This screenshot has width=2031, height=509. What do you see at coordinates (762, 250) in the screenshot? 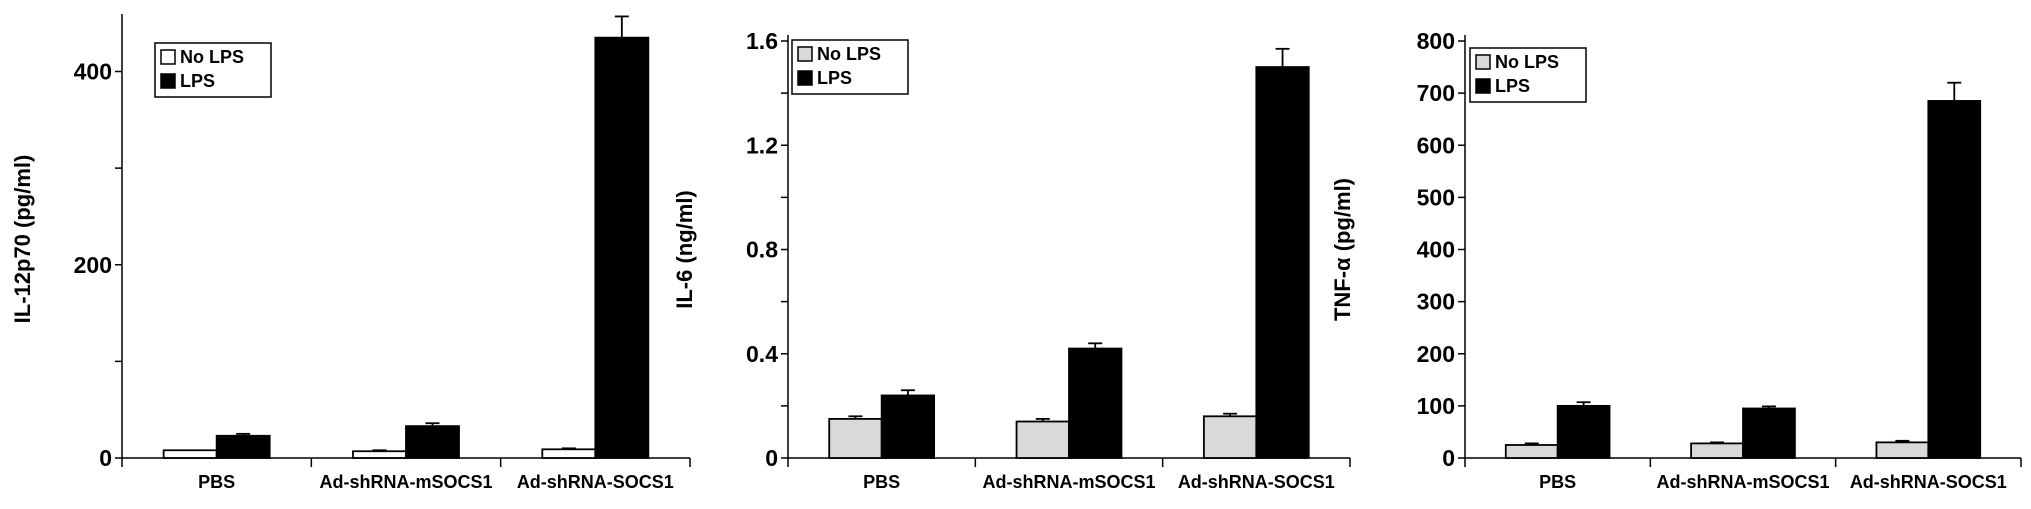
I see `y-tick-label: 0.8` at bounding box center [762, 250].